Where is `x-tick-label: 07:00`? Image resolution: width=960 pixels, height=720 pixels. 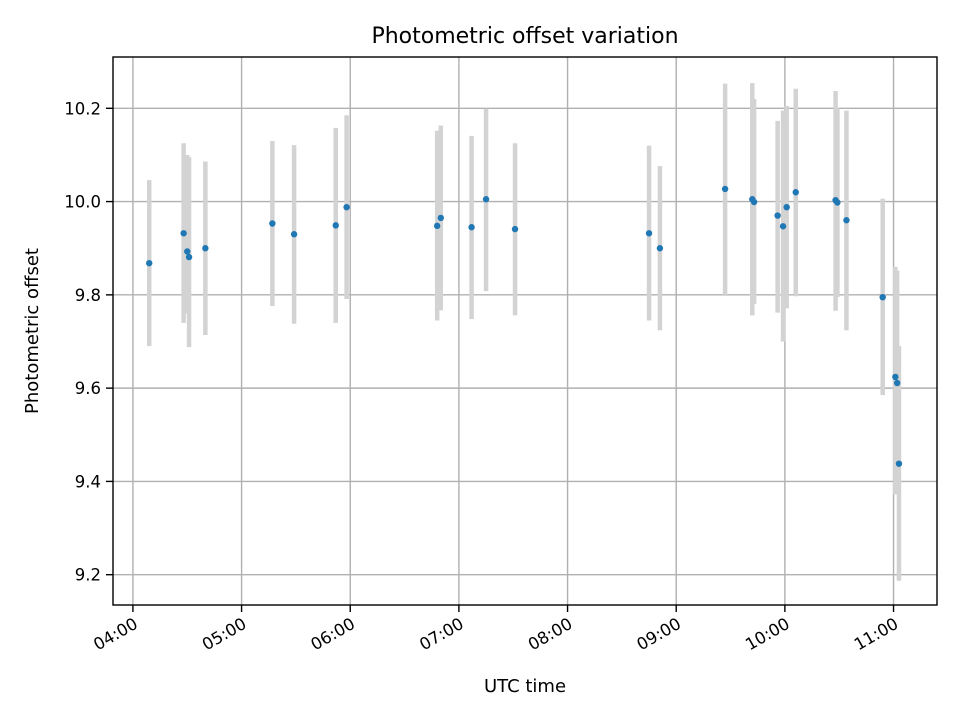
x-tick-label: 07:00 is located at coordinates (441, 634).